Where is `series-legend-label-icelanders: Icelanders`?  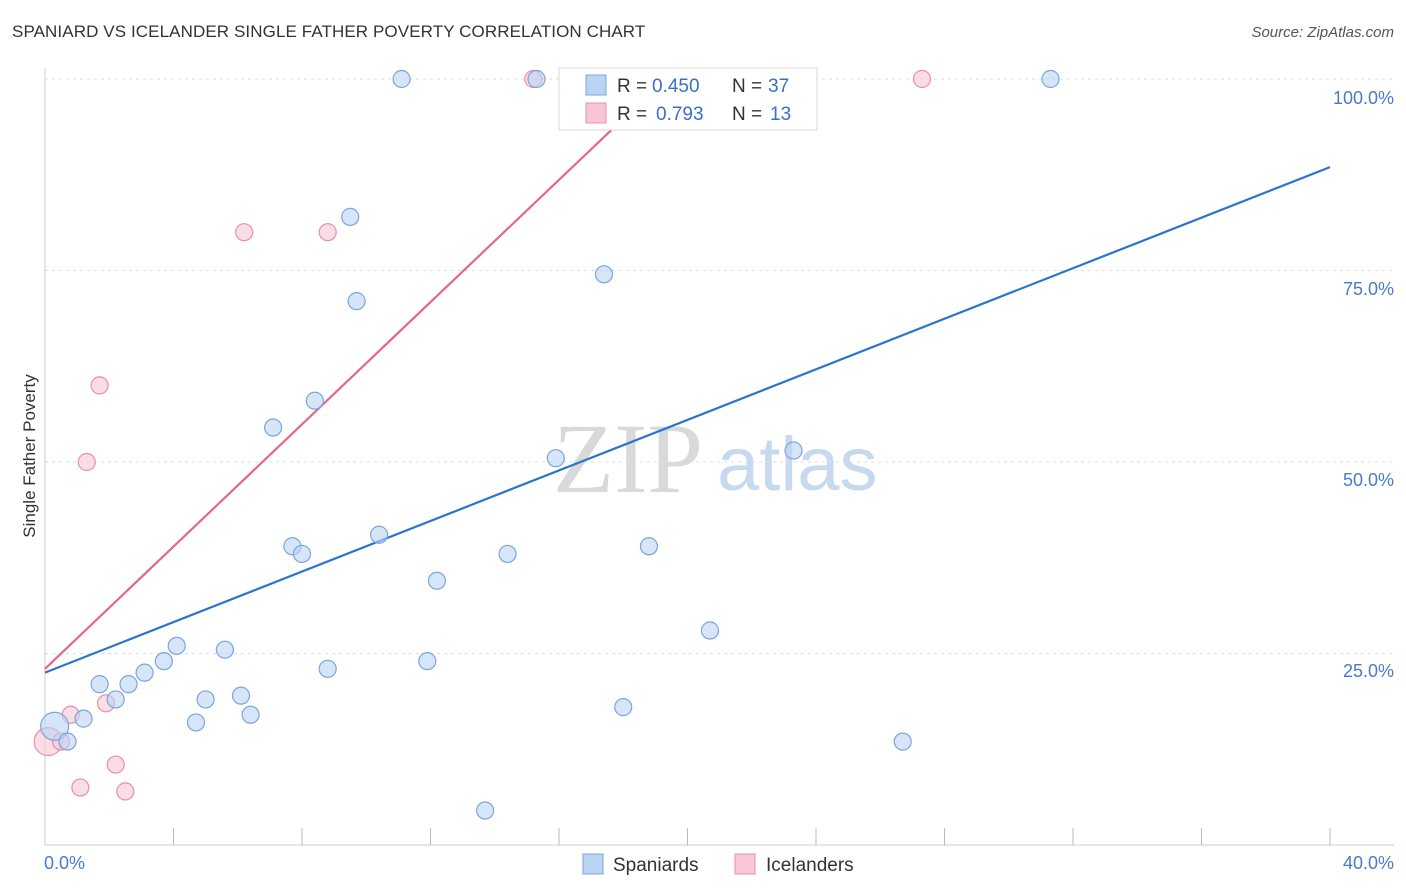 series-legend-label-icelanders: Icelanders is located at coordinates (810, 865).